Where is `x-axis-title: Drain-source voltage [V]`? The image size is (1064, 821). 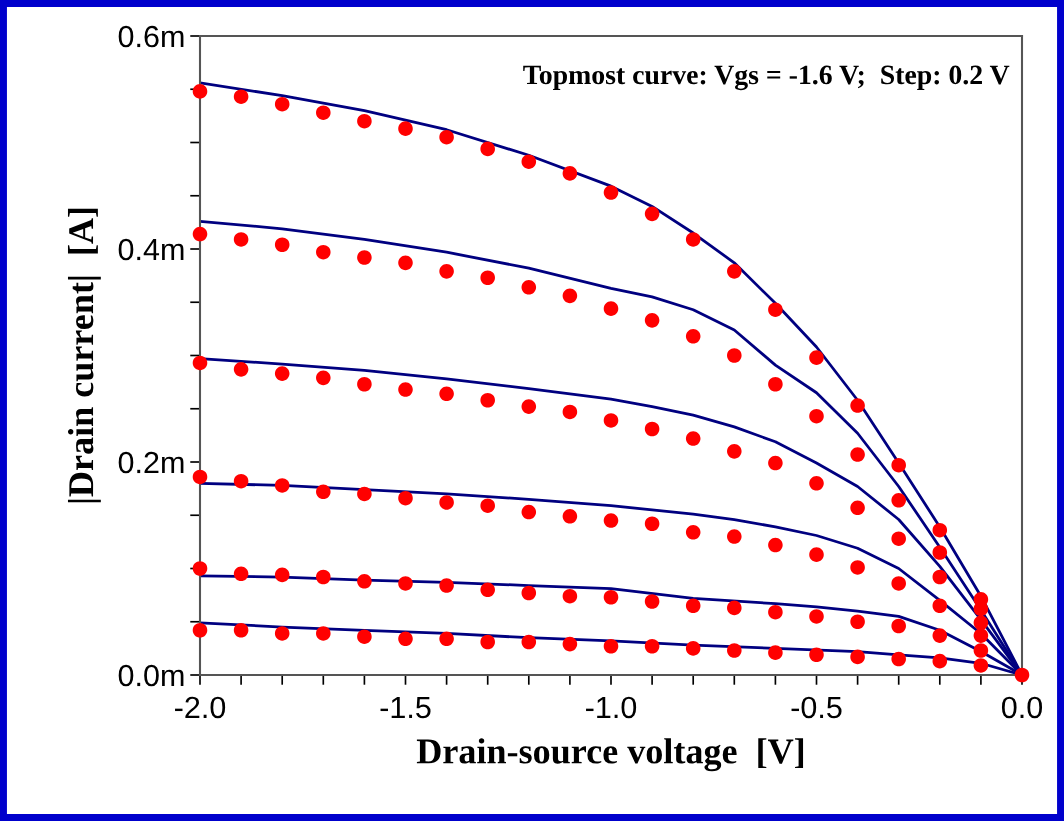
x-axis-title: Drain-source voltage [V] is located at coordinates (610, 755).